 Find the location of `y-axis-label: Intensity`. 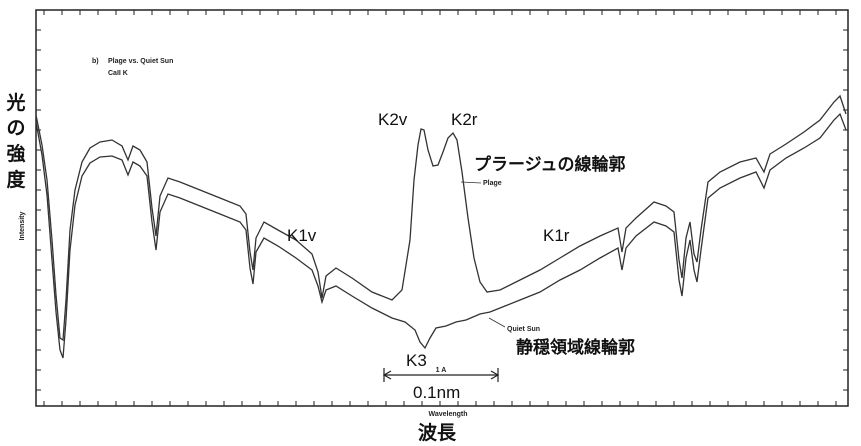

y-axis-label: Intensity is located at coordinates (22, 226).